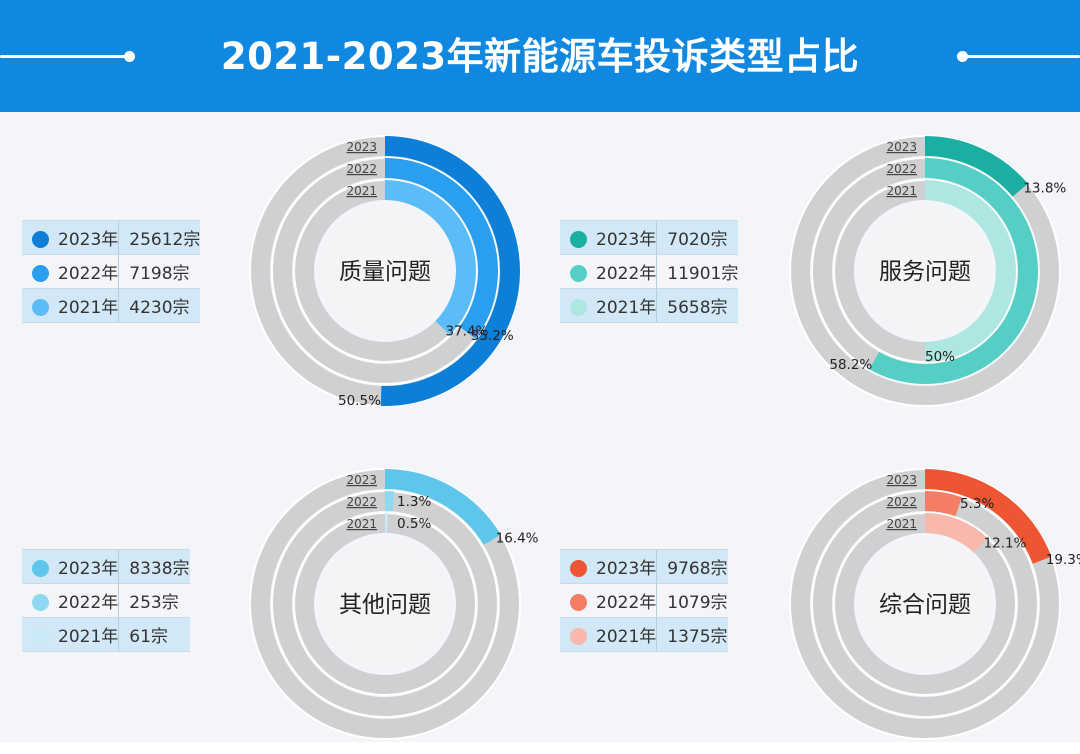  What do you see at coordinates (414, 524) in the screenshot?
I see `percent-label: 0.5%` at bounding box center [414, 524].